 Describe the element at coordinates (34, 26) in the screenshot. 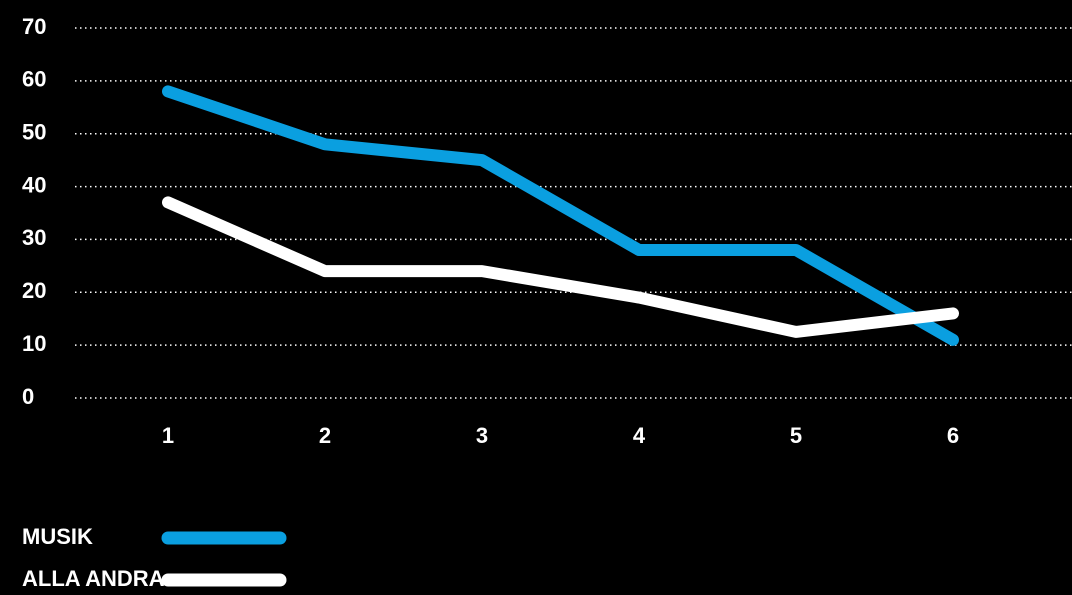

I see `y-tick-label: 70` at that location.